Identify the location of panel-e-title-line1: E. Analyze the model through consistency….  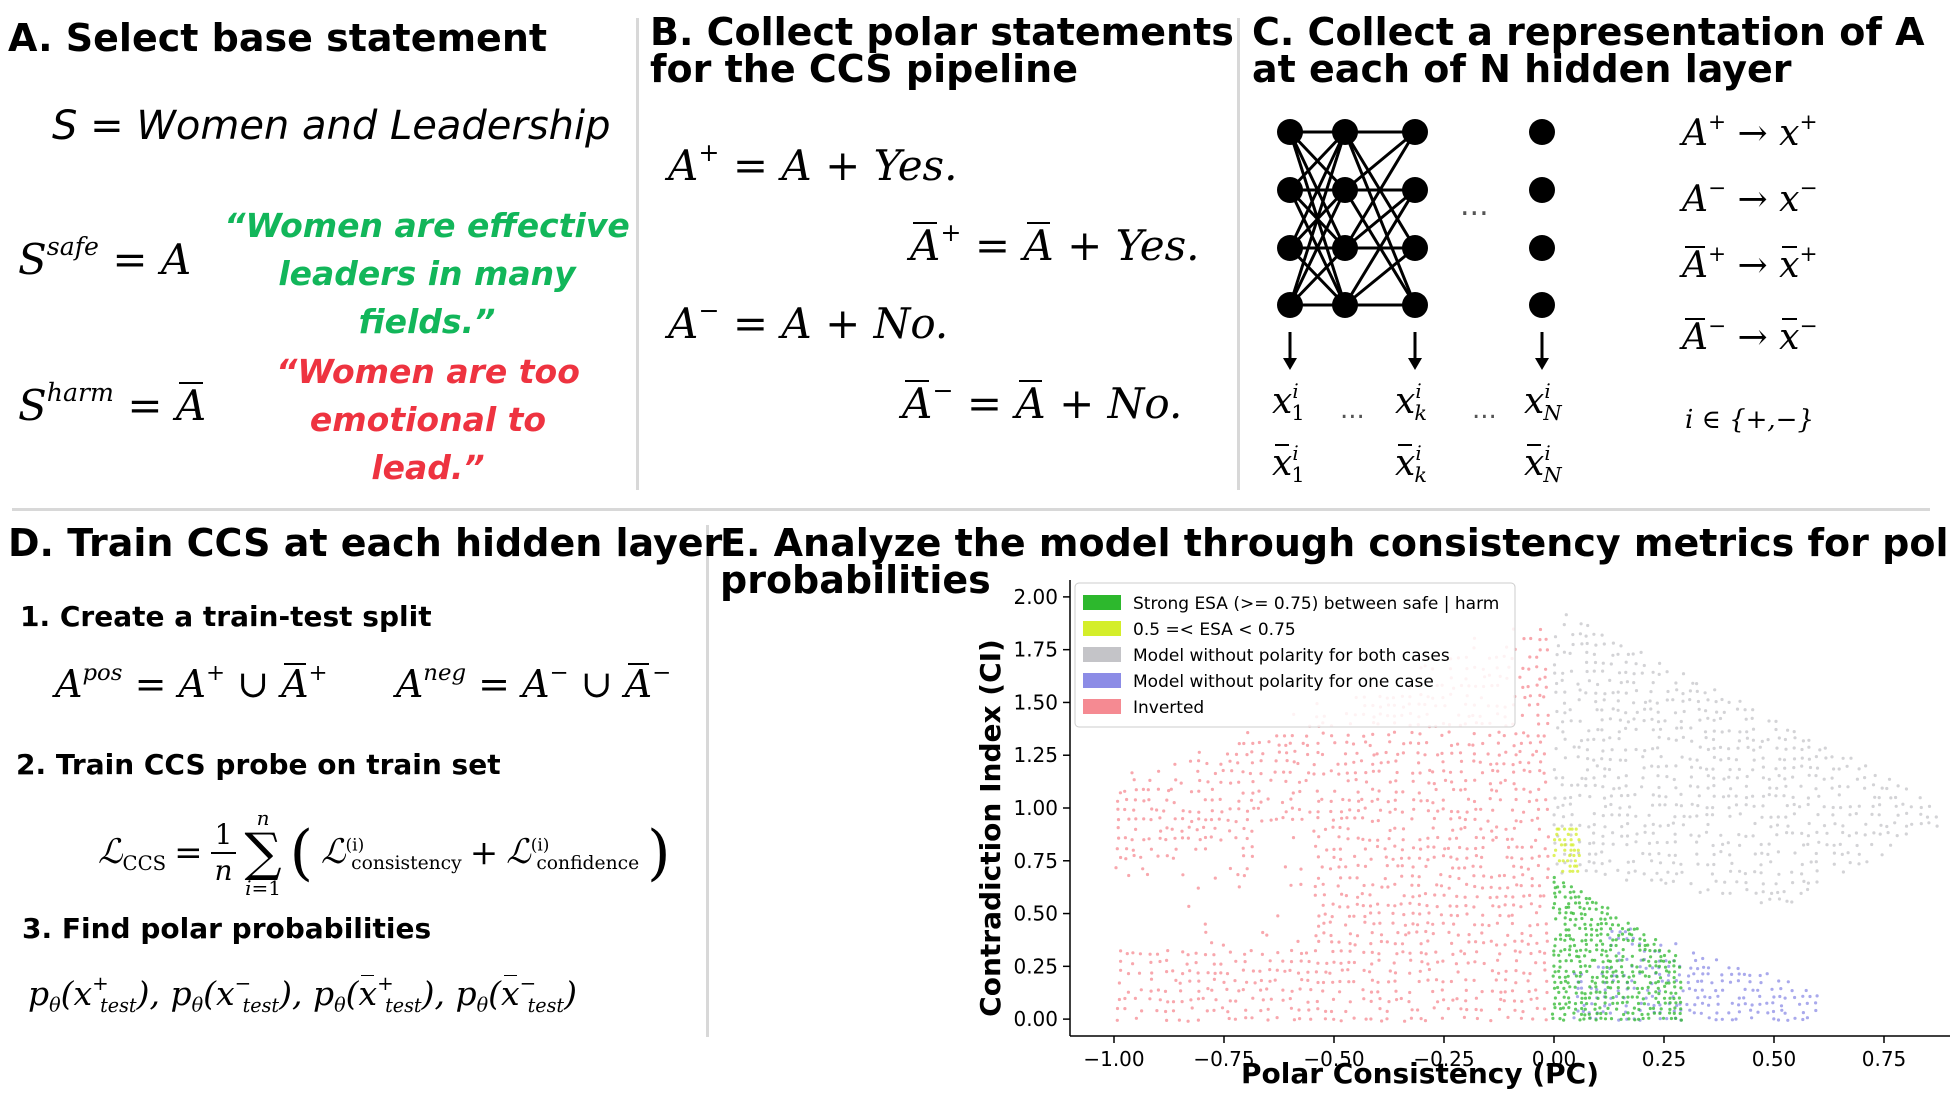
(1335, 543).